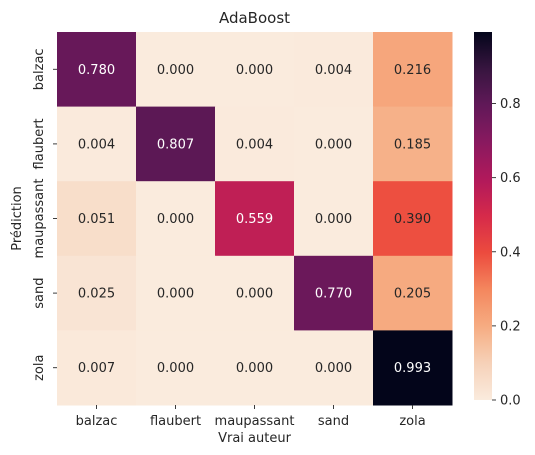 This screenshot has width=535, height=455. What do you see at coordinates (255, 421) in the screenshot?
I see `x-tick-label: maupassant` at bounding box center [255, 421].